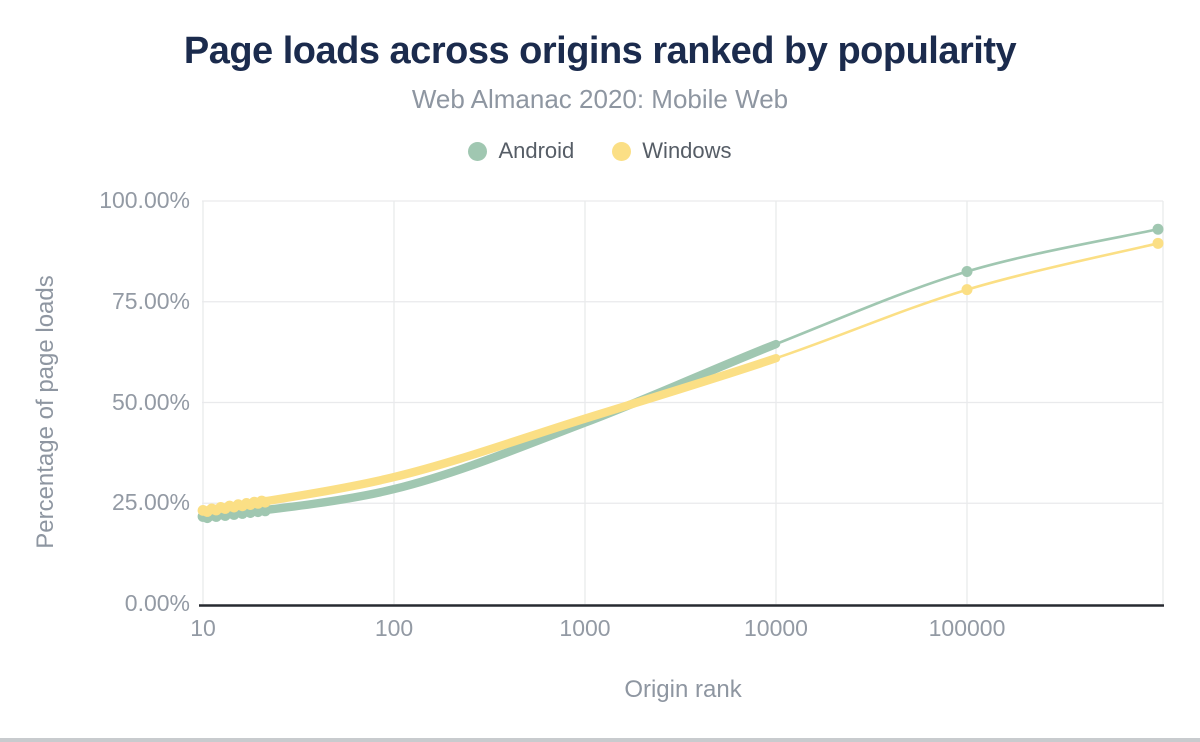 The height and width of the screenshot is (742, 1200). What do you see at coordinates (683, 689) in the screenshot?
I see `x-axis-title: Origin rank` at bounding box center [683, 689].